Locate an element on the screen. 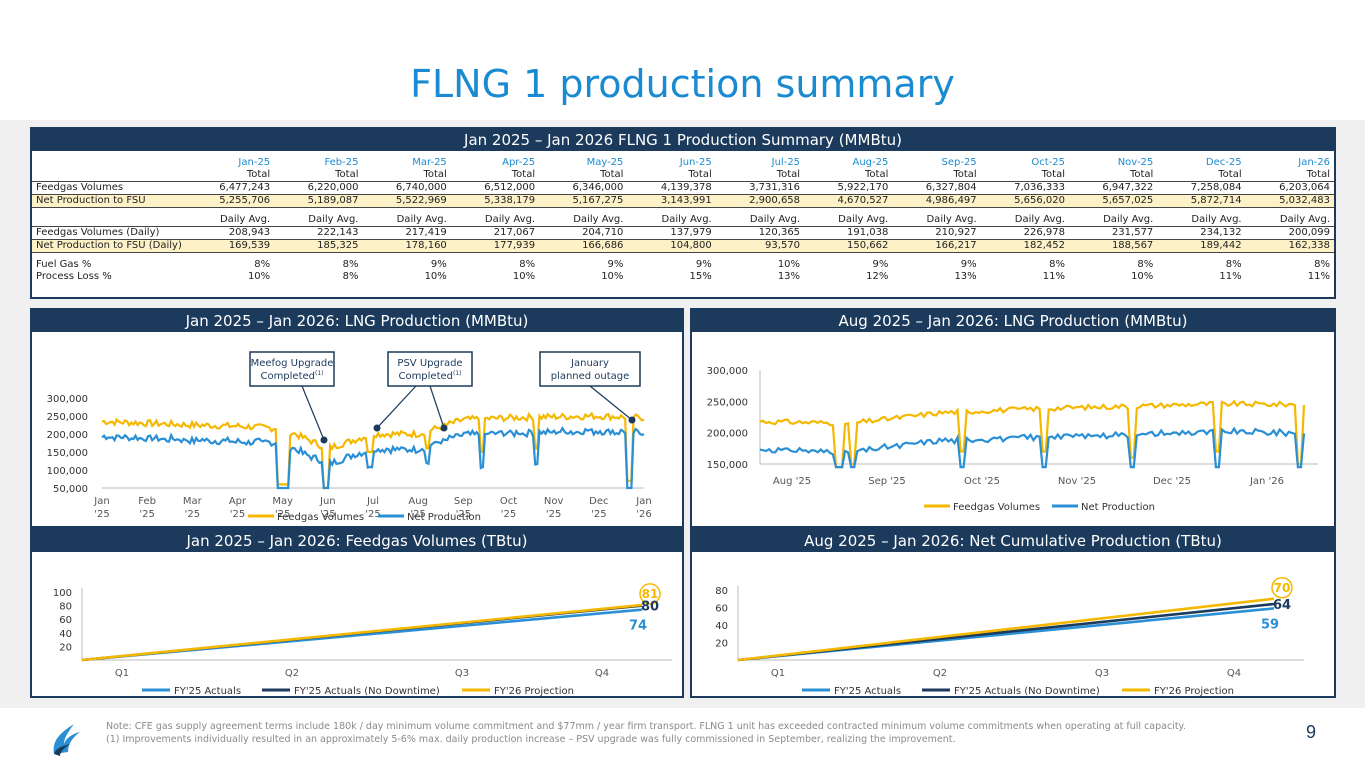 The height and width of the screenshot is (768, 1365). table-cell: 185,325 is located at coordinates (318, 246).